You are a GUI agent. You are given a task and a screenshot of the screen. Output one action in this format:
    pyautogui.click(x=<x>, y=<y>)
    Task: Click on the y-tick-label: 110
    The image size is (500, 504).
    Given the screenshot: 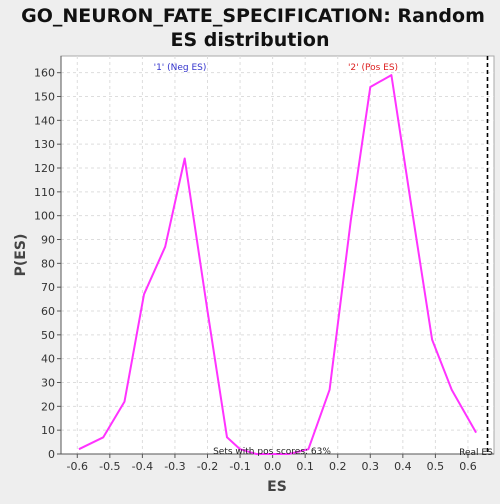 What is the action you would take?
    pyautogui.click(x=44, y=192)
    